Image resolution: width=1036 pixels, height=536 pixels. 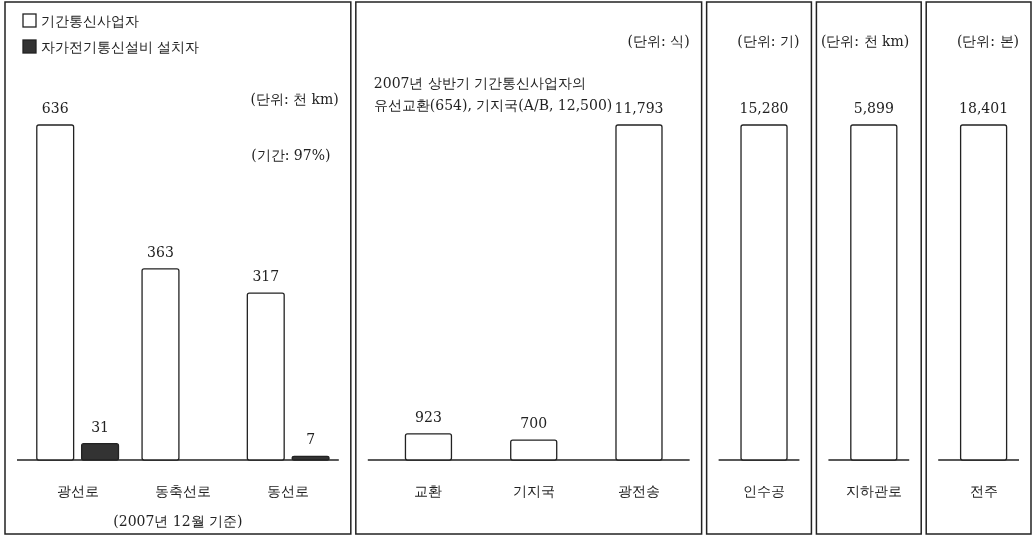 What do you see at coordinates (182, 491) in the screenshot?
I see `x-tick-label: 동축선로` at bounding box center [182, 491].